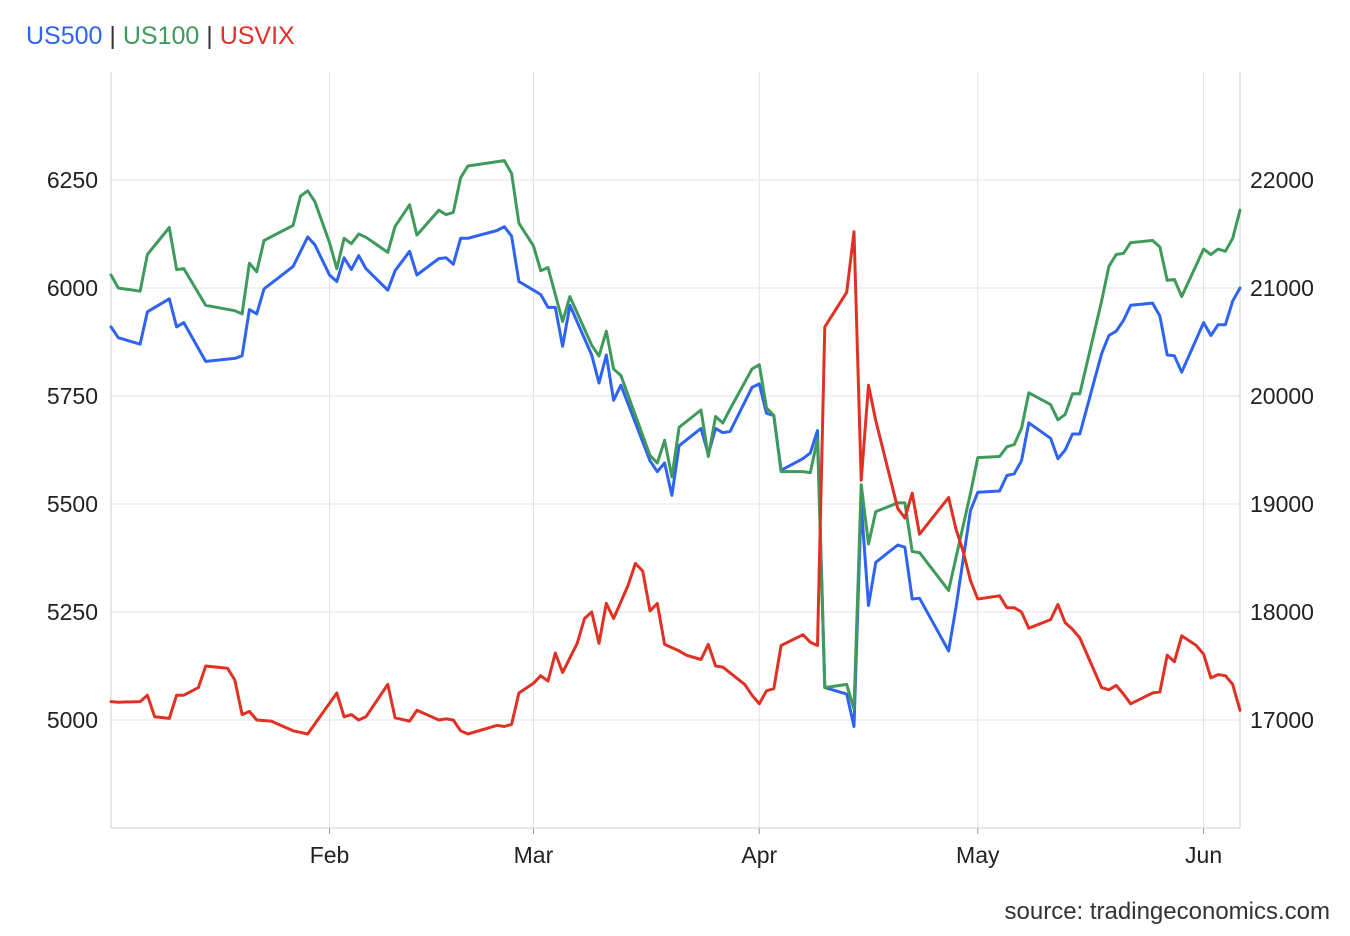  I want to click on legend-us500: US500, so click(64, 36).